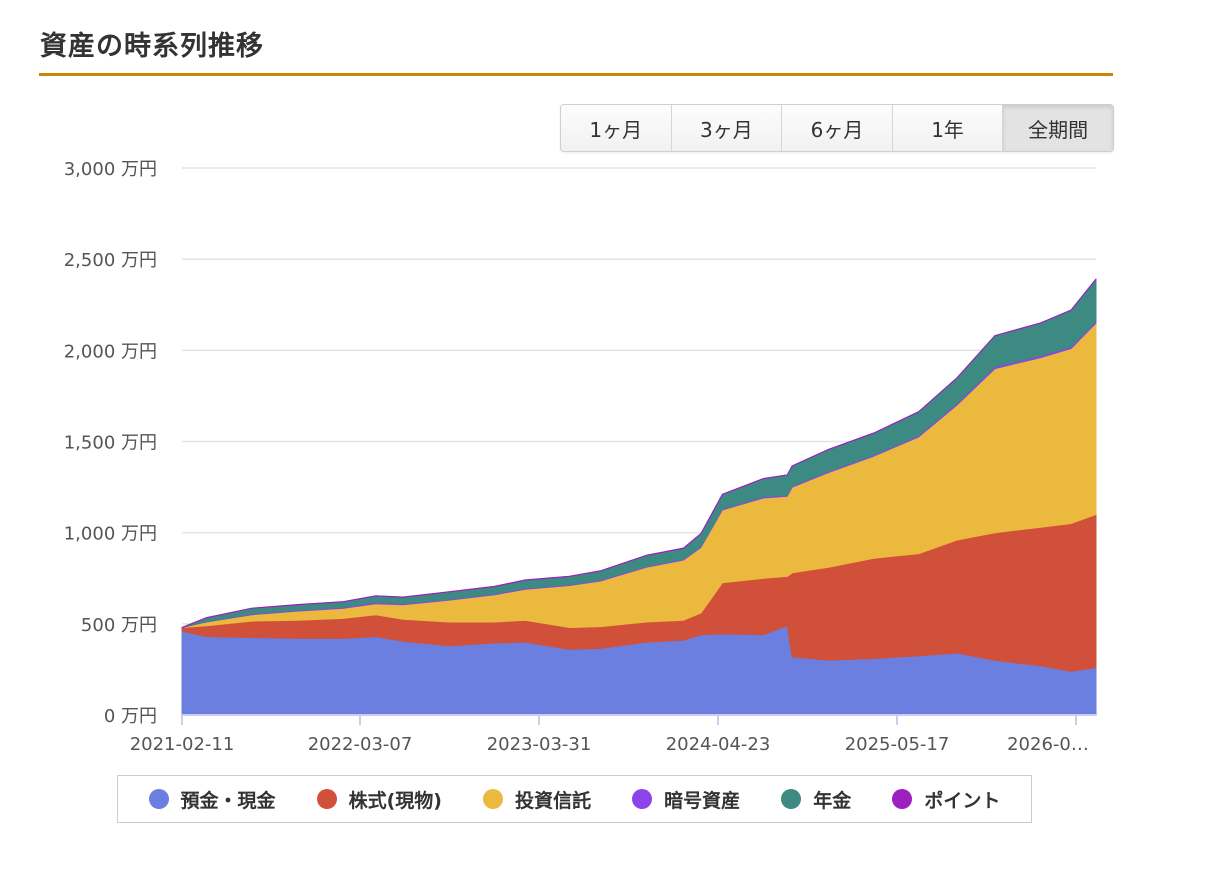  What do you see at coordinates (576, 74) in the screenshot?
I see `title-underline` at bounding box center [576, 74].